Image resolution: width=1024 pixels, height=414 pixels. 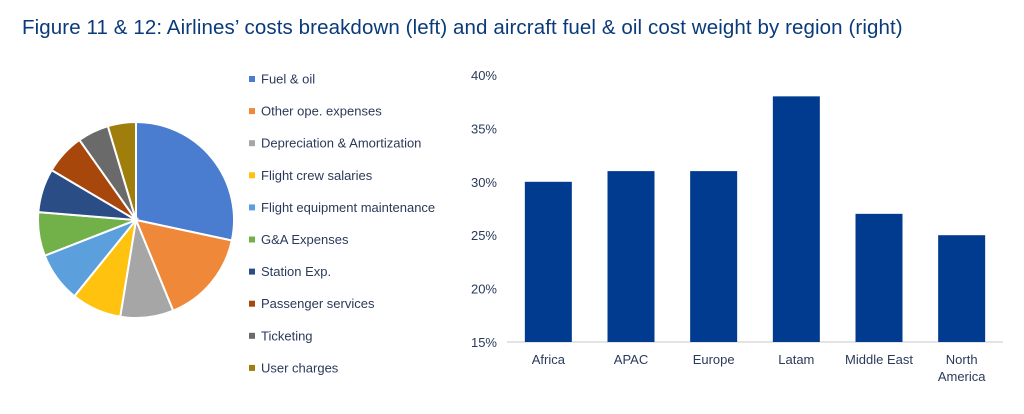 What do you see at coordinates (296, 271) in the screenshot?
I see `legend-label-station-exp: Station Exp.` at bounding box center [296, 271].